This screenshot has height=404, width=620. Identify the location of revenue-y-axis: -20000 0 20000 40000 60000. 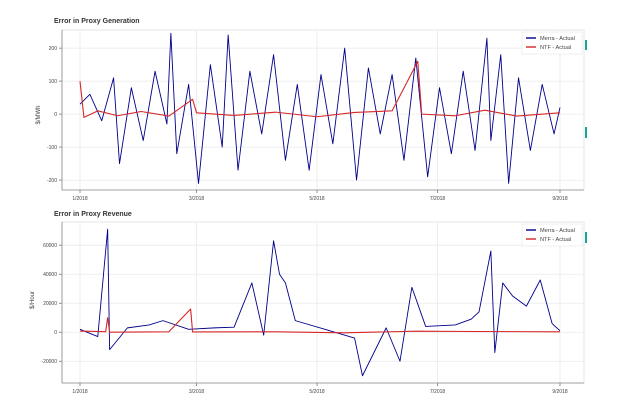
(52, 302).